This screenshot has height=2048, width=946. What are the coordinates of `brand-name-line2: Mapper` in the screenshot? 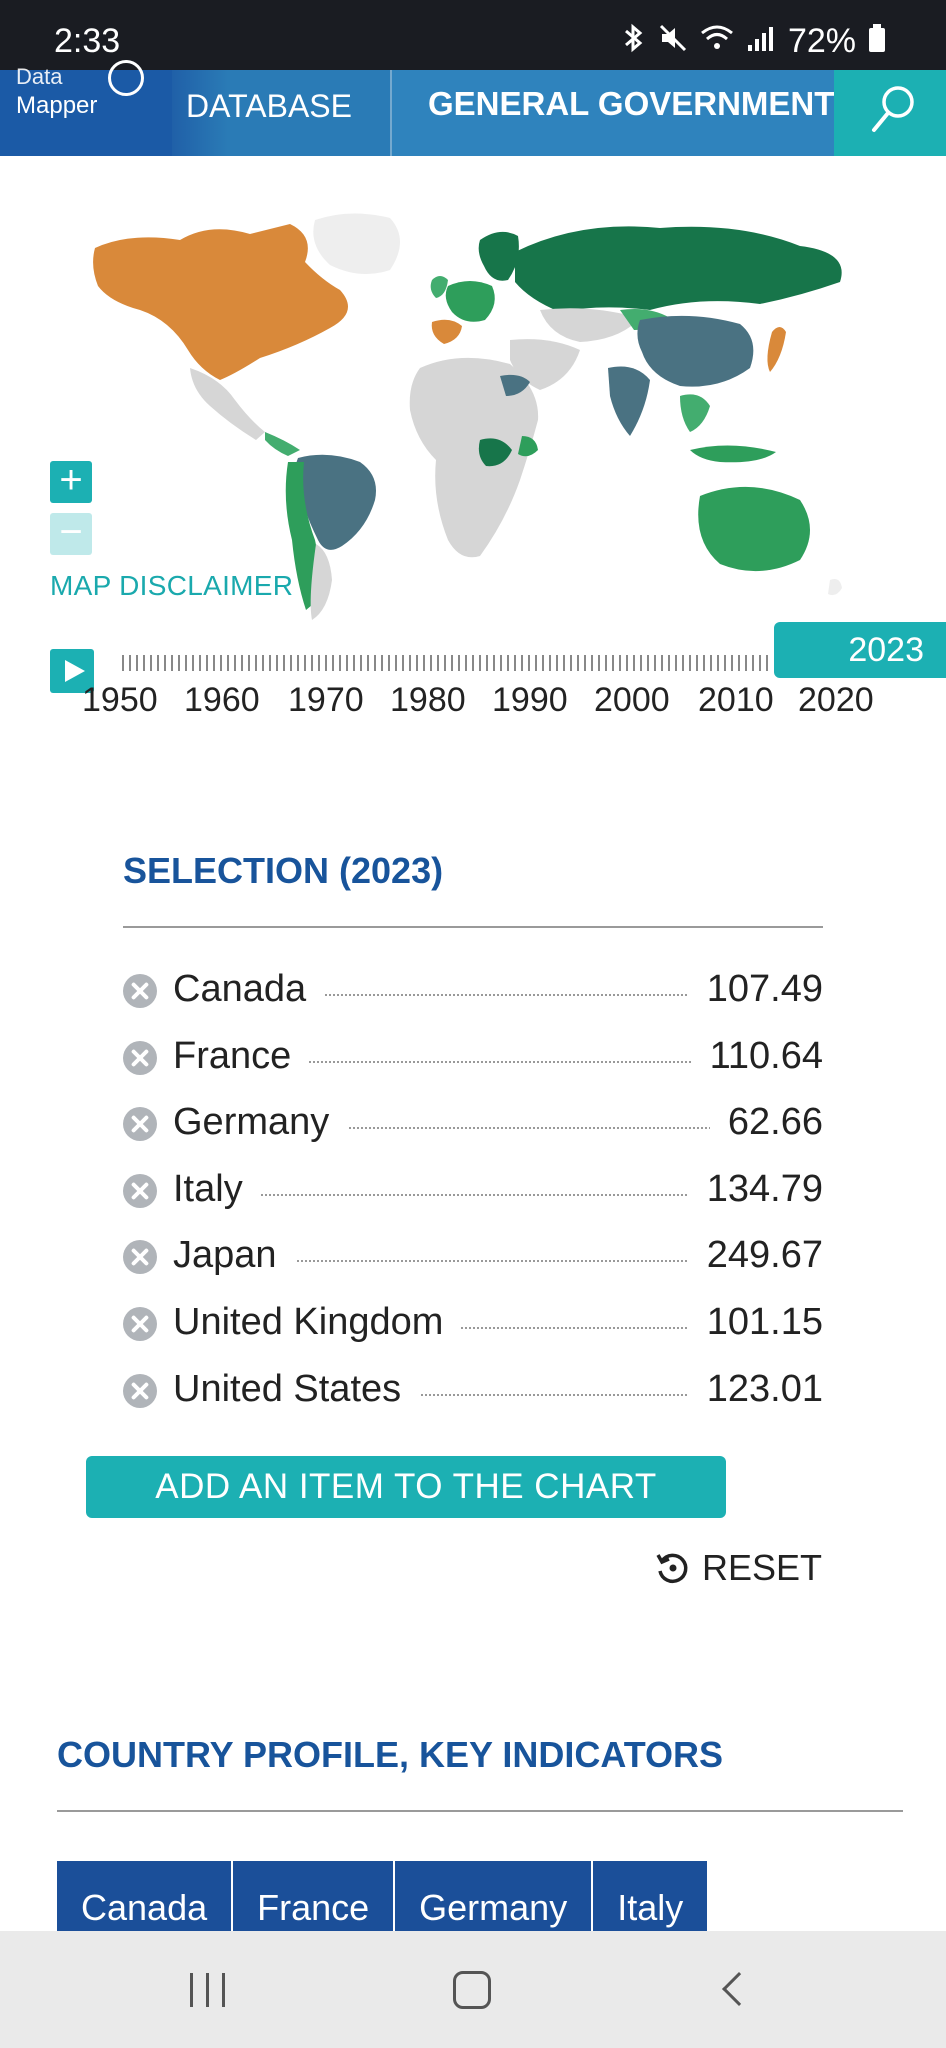 It's located at (57, 105).